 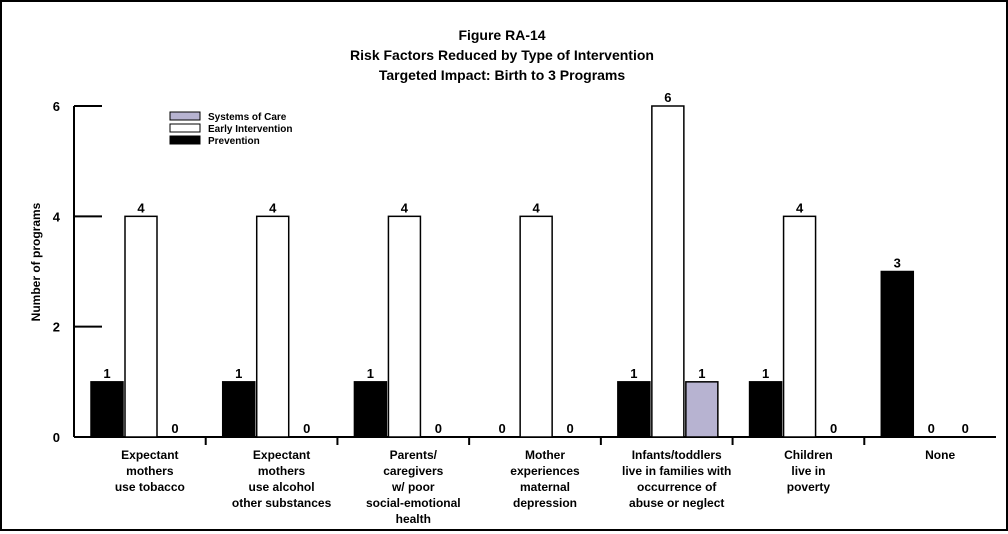 What do you see at coordinates (545, 503) in the screenshot?
I see `x-tick-label: depression` at bounding box center [545, 503].